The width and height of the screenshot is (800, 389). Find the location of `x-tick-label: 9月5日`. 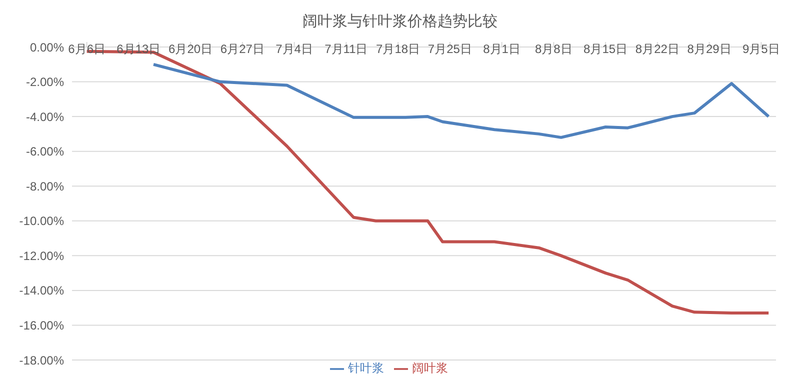

x-tick-label: 9月5日 is located at coordinates (761, 49).